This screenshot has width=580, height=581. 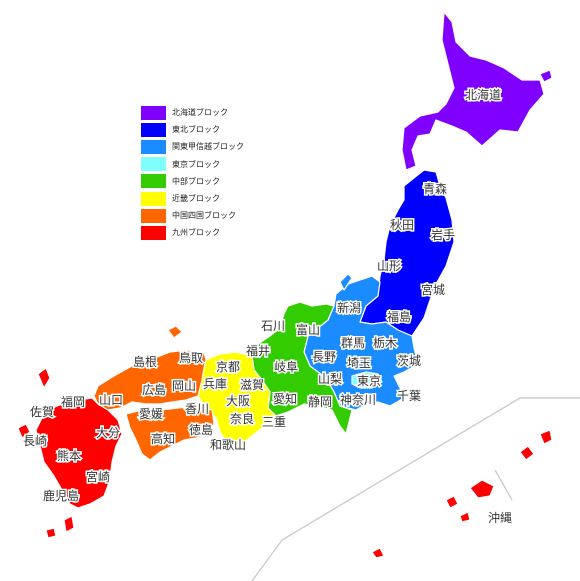 What do you see at coordinates (324, 357) in the screenshot?
I see `label-nagano: 長野` at bounding box center [324, 357].